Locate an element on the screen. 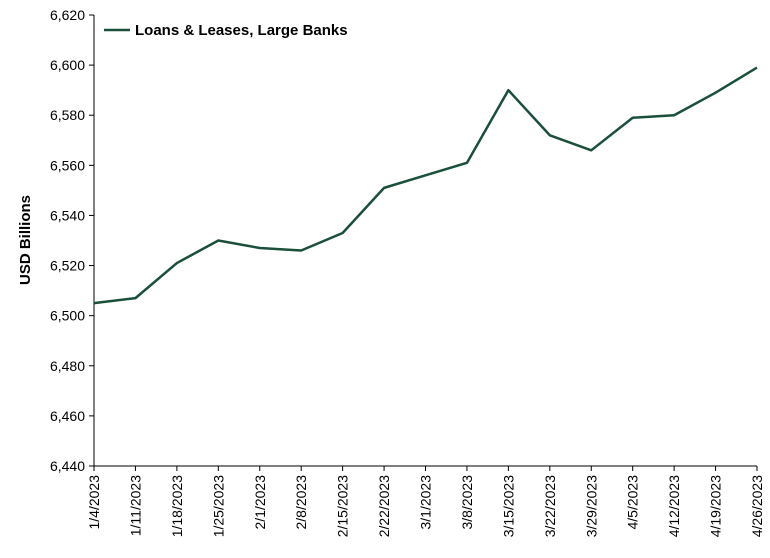 Image resolution: width=770 pixels, height=558 pixels. y-tick-label: 6,440 is located at coordinates (67, 466).